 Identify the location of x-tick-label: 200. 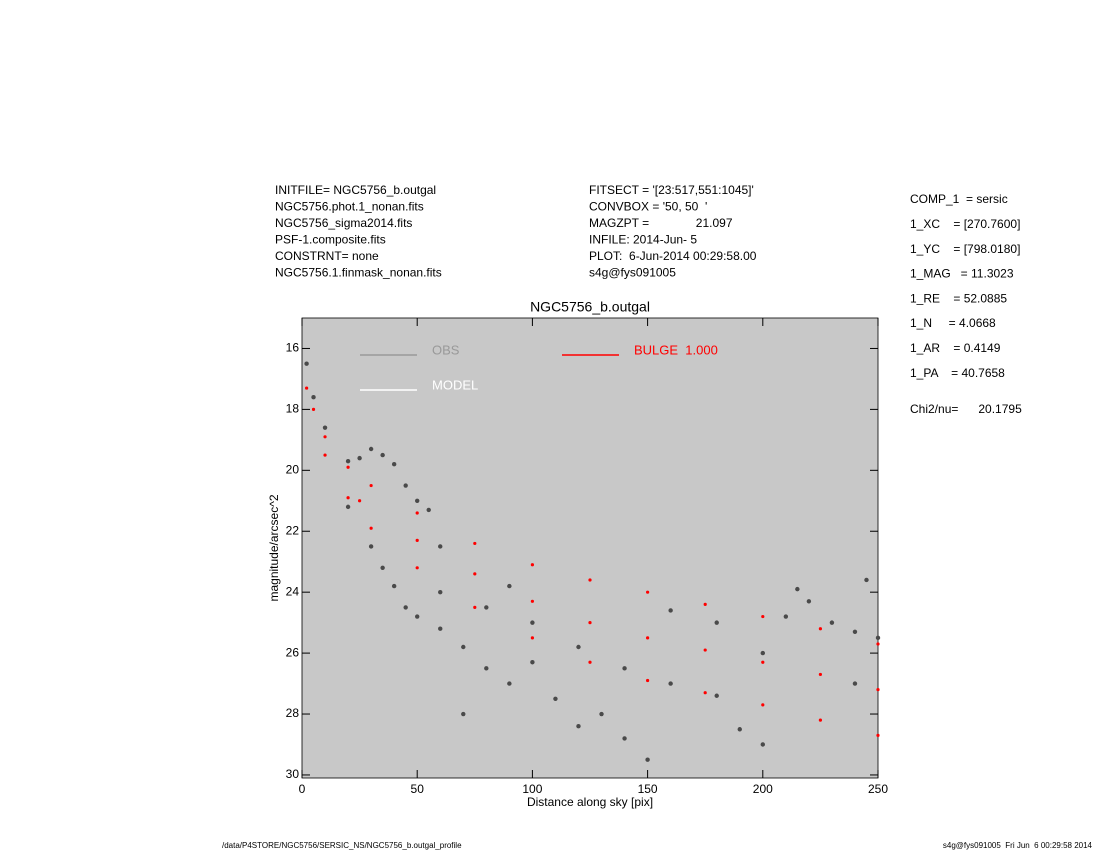
(763, 789).